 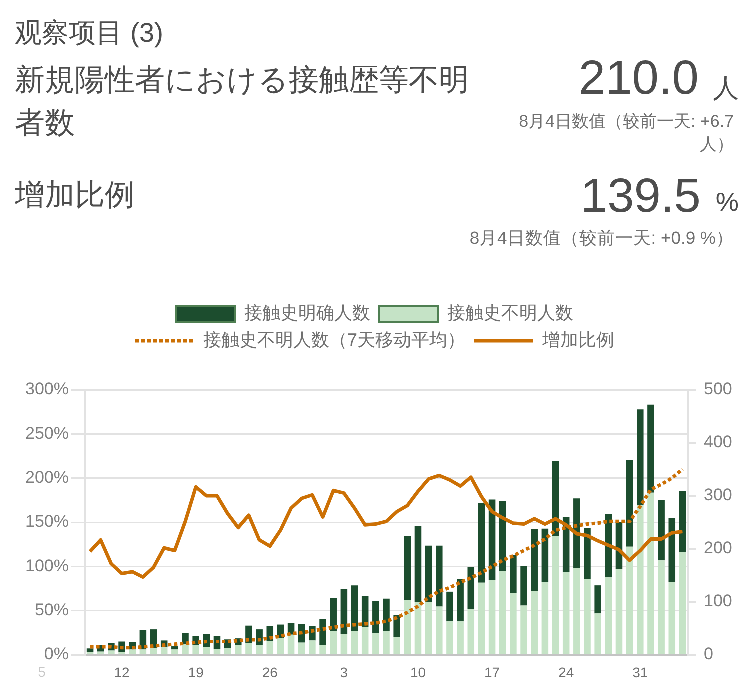 I want to click on x-tick-label: 19, so click(x=196, y=672).